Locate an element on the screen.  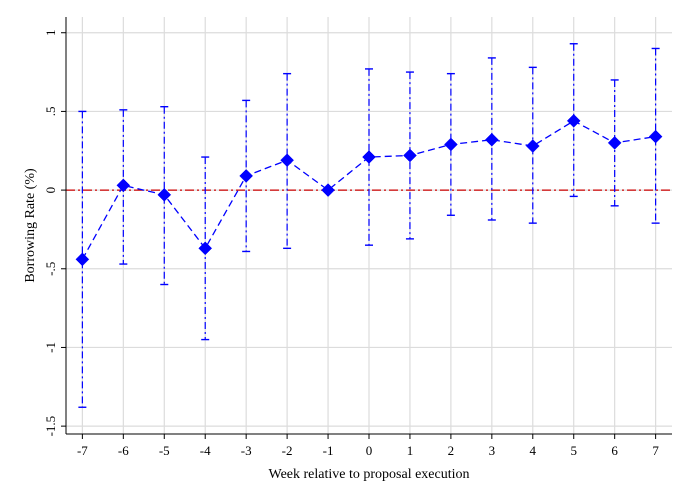
y-tick-label-1: -1 is located at coordinates (50, 347).